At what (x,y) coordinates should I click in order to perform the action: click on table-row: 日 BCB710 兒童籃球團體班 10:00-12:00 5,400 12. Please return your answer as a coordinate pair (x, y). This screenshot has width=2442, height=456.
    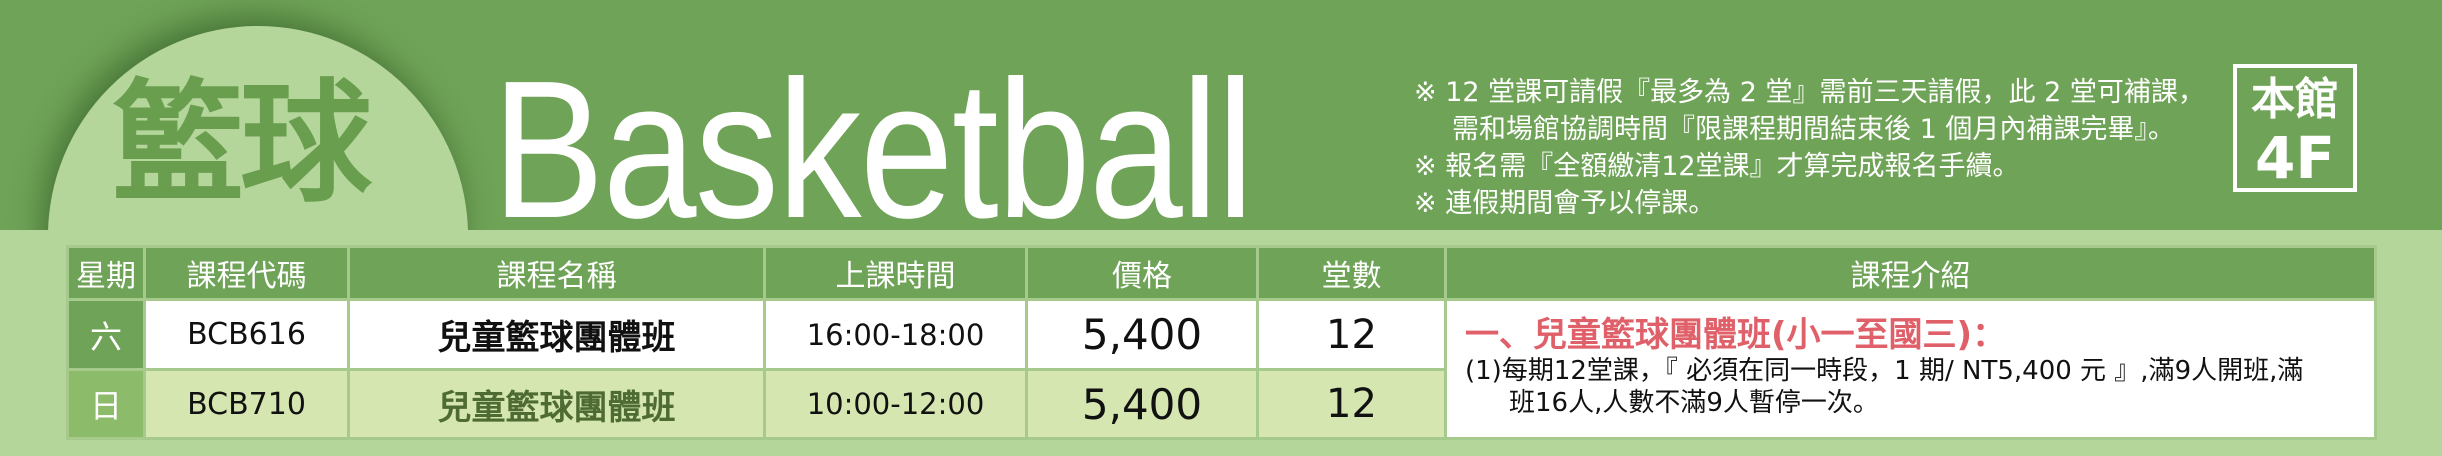
    Looking at the image, I should click on (1221, 404).